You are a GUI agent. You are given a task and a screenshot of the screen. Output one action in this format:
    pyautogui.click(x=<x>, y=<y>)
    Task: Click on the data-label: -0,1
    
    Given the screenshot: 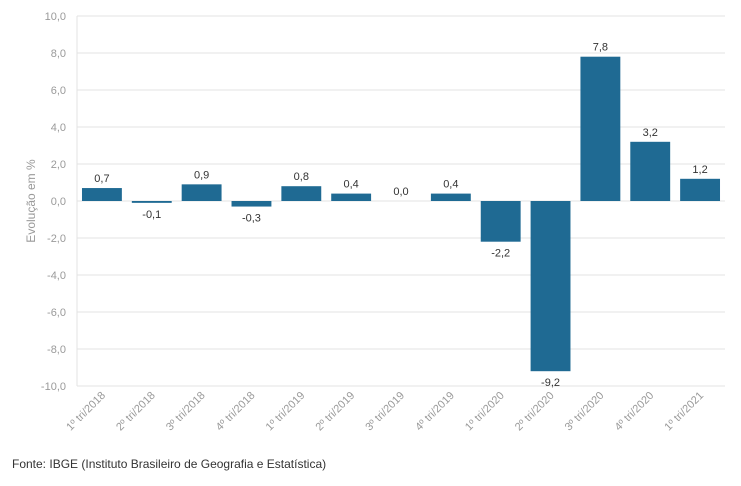 What is the action you would take?
    pyautogui.click(x=151, y=215)
    